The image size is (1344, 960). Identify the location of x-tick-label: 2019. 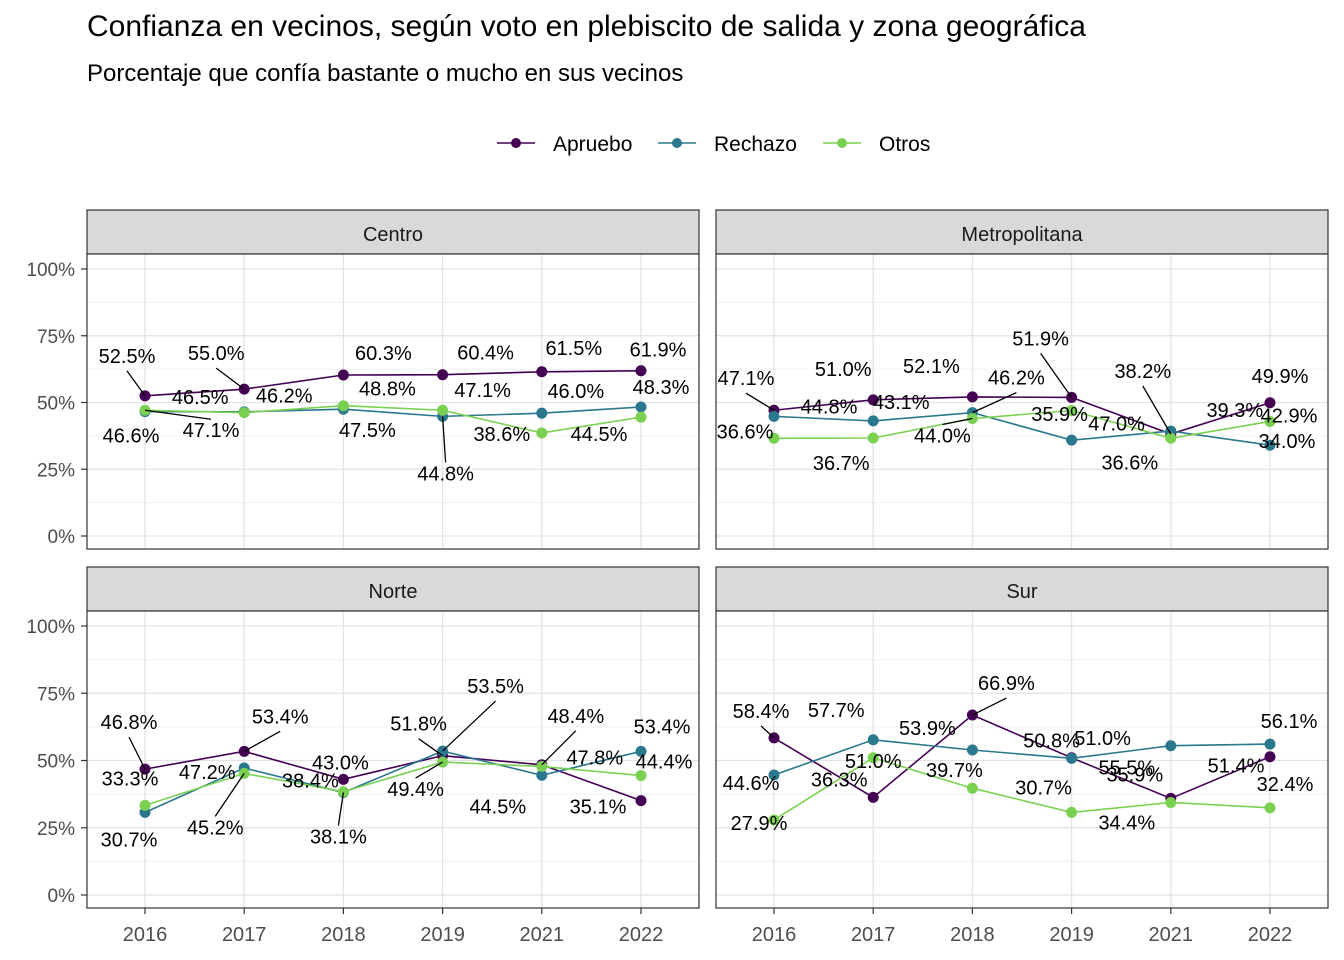
(442, 935).